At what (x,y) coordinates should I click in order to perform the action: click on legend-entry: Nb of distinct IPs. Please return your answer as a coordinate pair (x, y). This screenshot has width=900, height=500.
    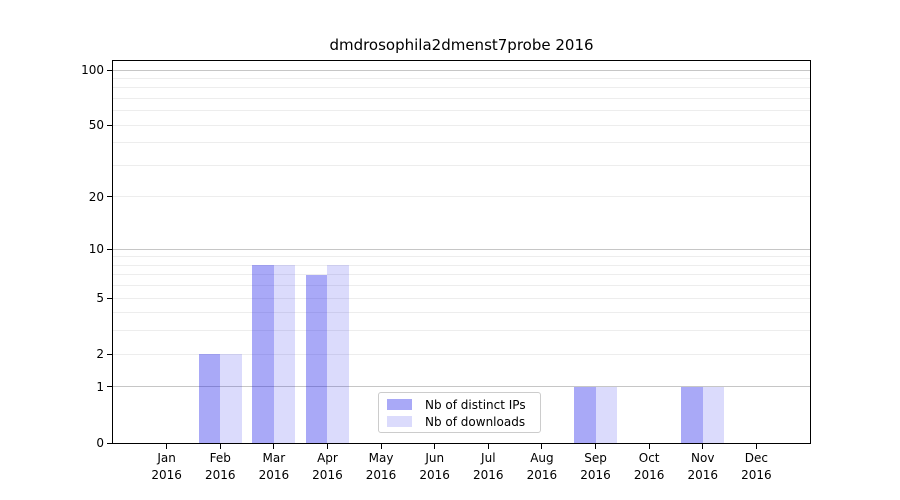
    Looking at the image, I should click on (459, 404).